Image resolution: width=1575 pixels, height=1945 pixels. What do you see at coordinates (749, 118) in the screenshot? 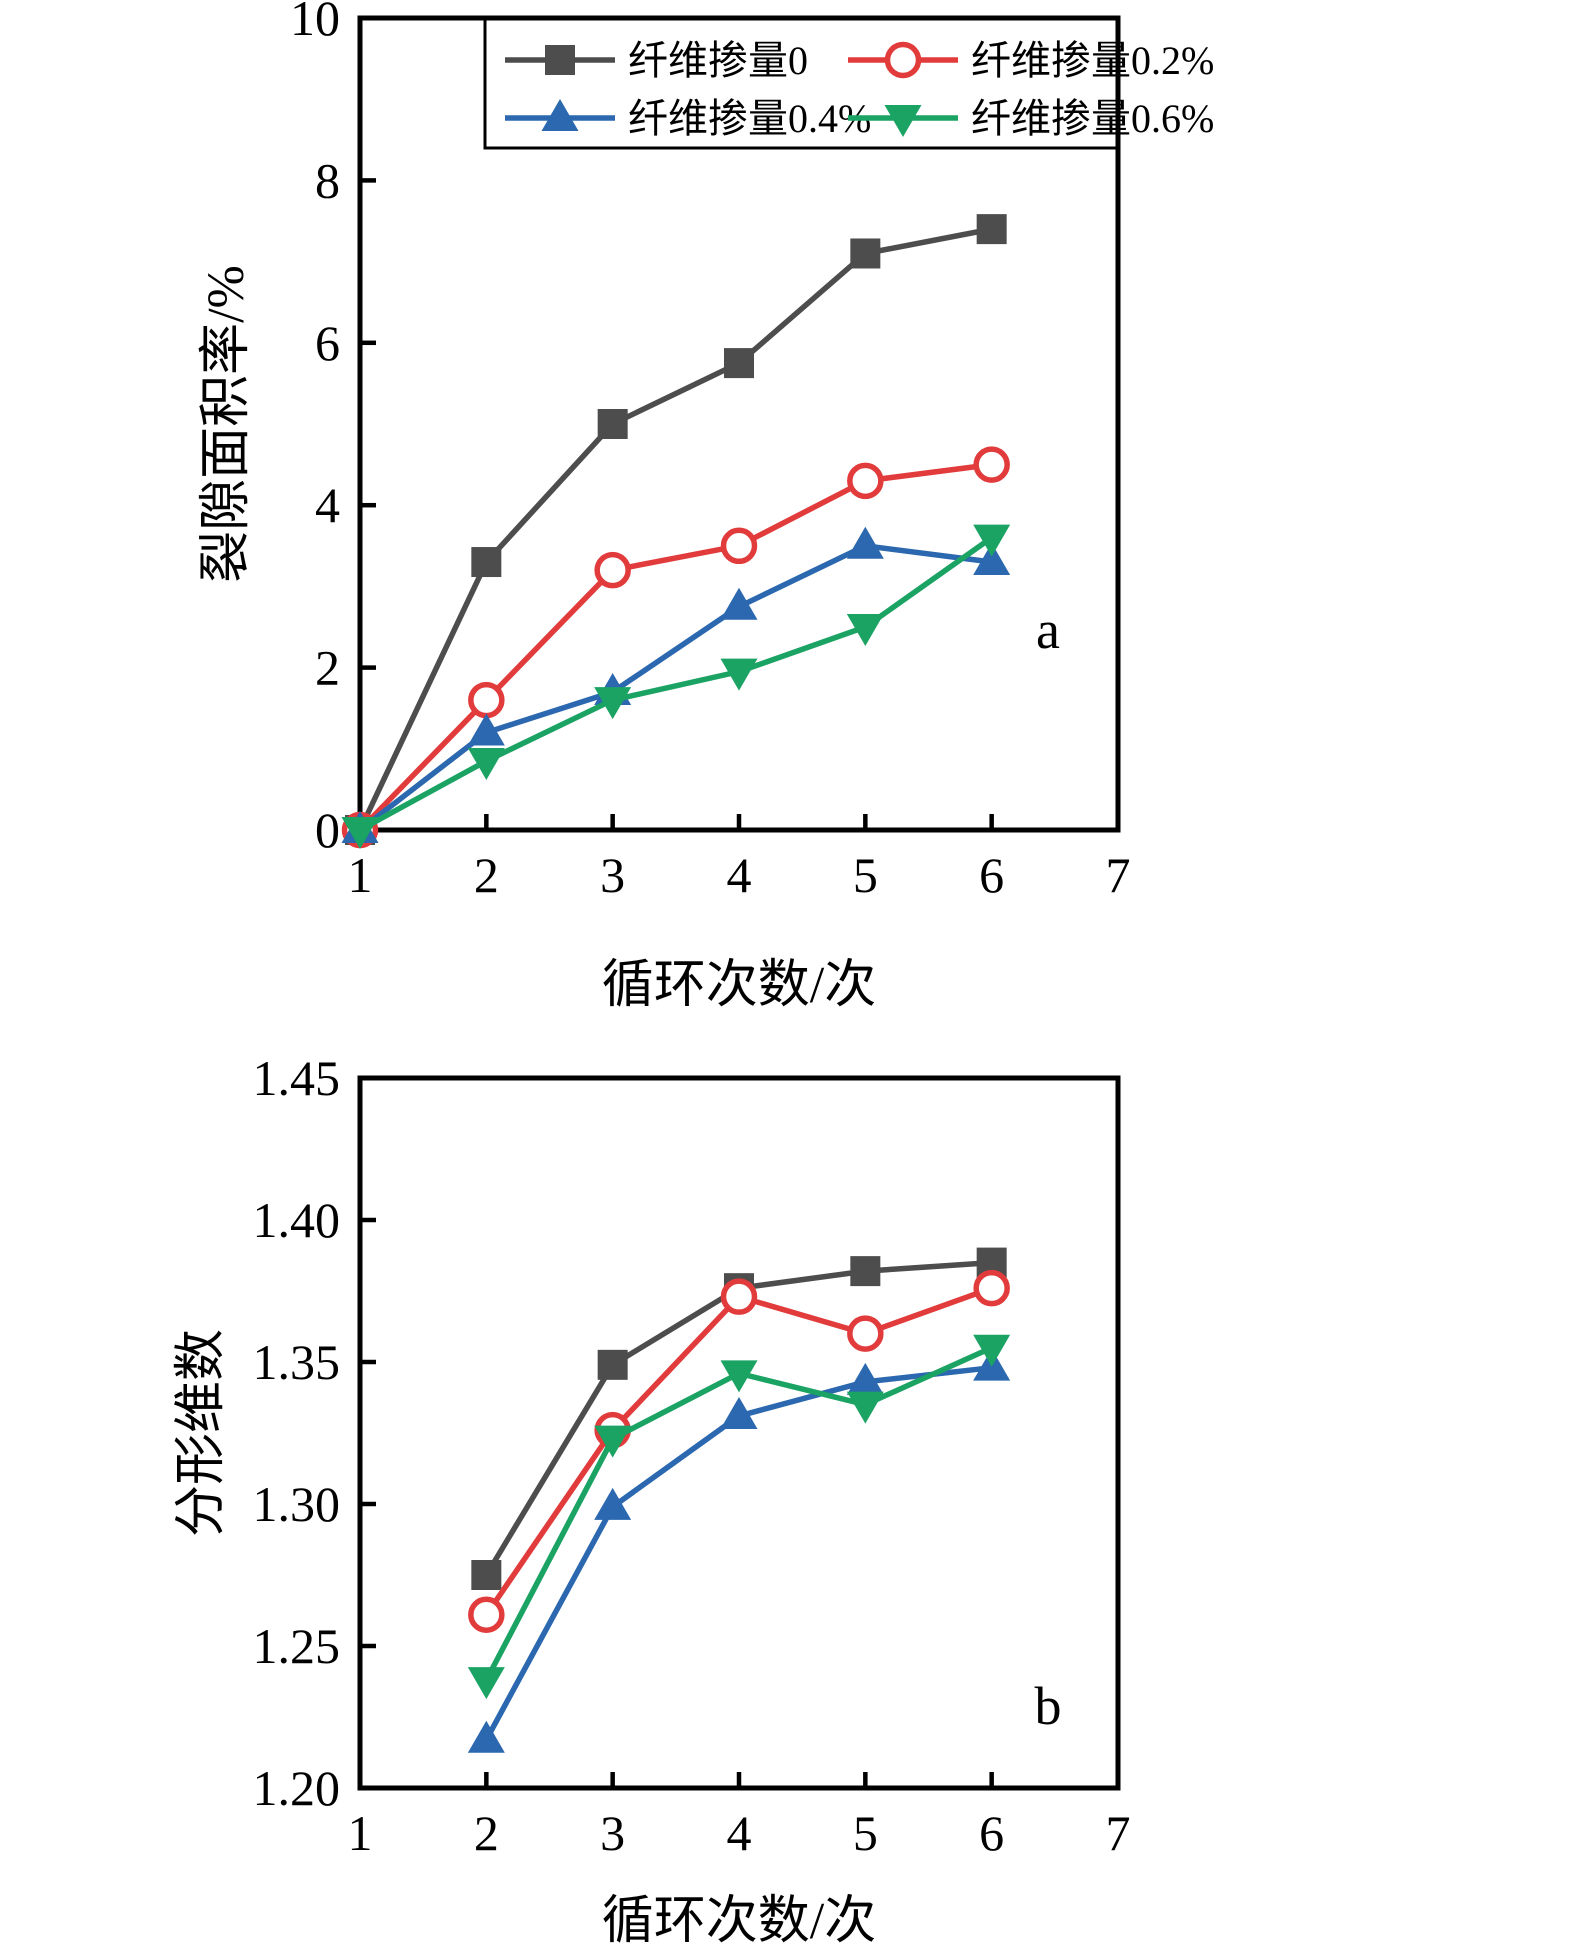
I see `legend-label: 纤维掺量0.4%` at bounding box center [749, 118].